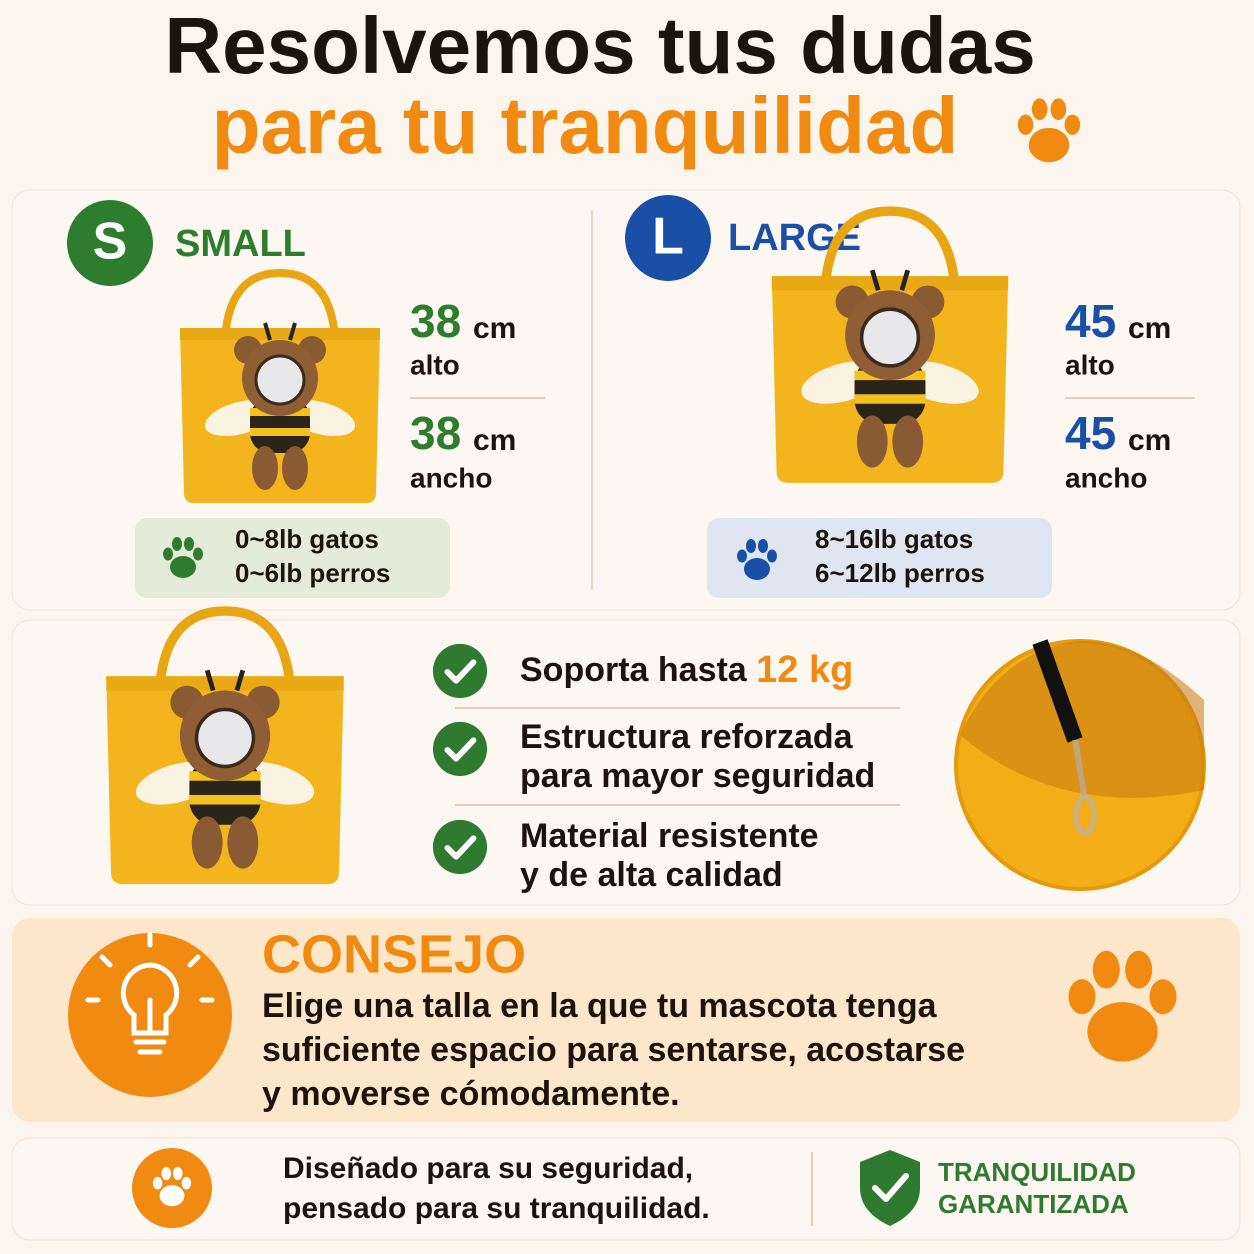 The width and height of the screenshot is (1254, 1254). Describe the element at coordinates (900, 573) in the screenshot. I see `capacity-line: 6~12lb perros` at that location.